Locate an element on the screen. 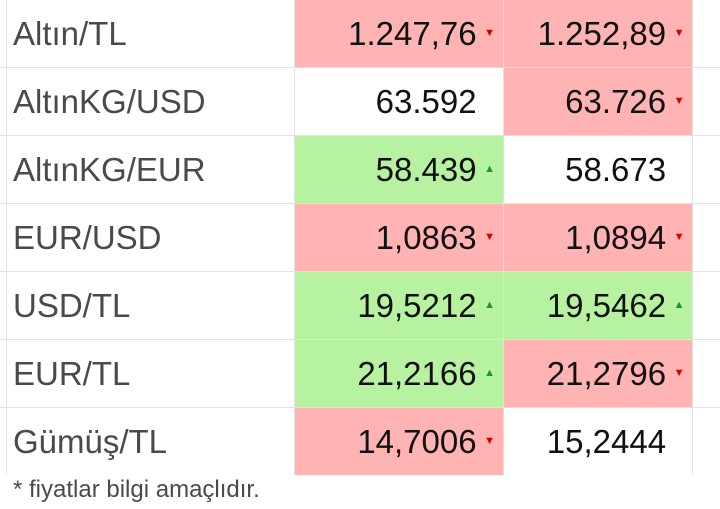  sell-rate-value: 1,0894 is located at coordinates (616, 237).